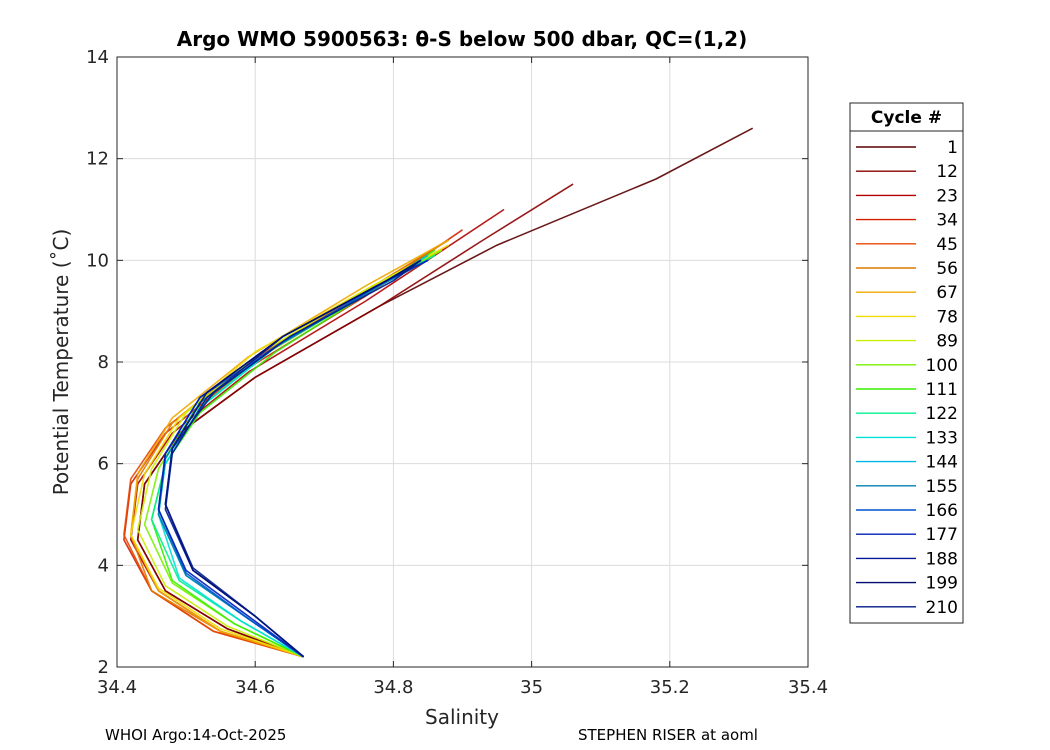  Describe the element at coordinates (942, 487) in the screenshot. I see `legend-label: 155` at that location.